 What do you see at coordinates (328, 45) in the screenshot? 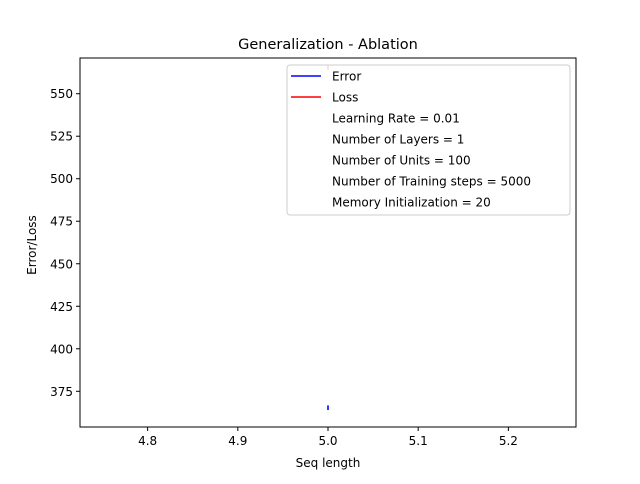
I see `chart-title: Generalization - Ablation` at bounding box center [328, 45].